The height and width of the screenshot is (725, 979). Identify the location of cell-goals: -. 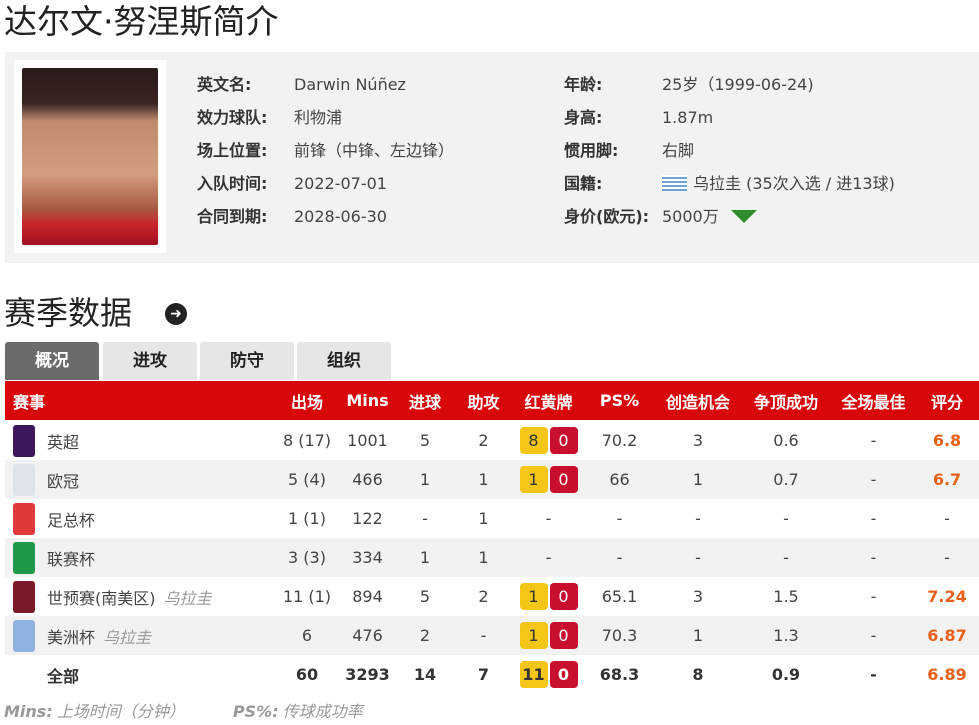
(425, 518).